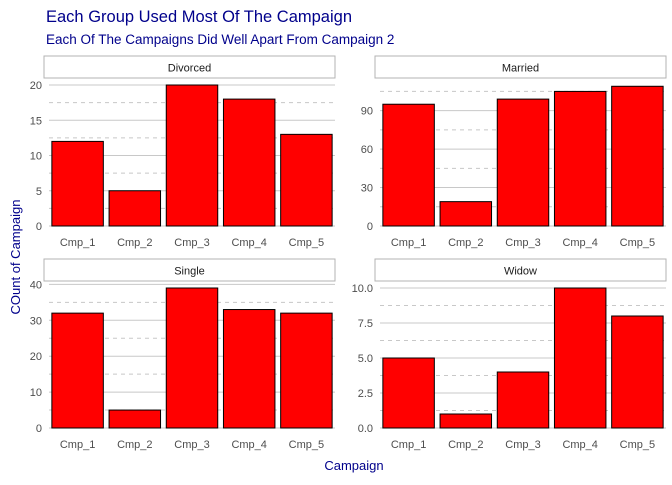 The height and width of the screenshot is (485, 672). I want to click on y-tick-label: 5, so click(39, 192).